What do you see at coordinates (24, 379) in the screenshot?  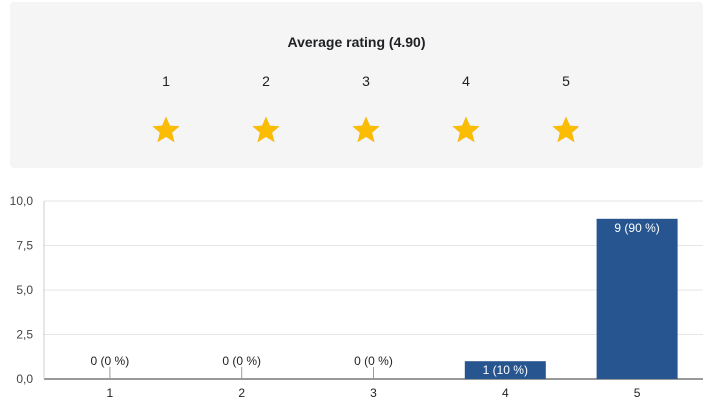 I see `y-tick-label: 0,0` at bounding box center [24, 379].